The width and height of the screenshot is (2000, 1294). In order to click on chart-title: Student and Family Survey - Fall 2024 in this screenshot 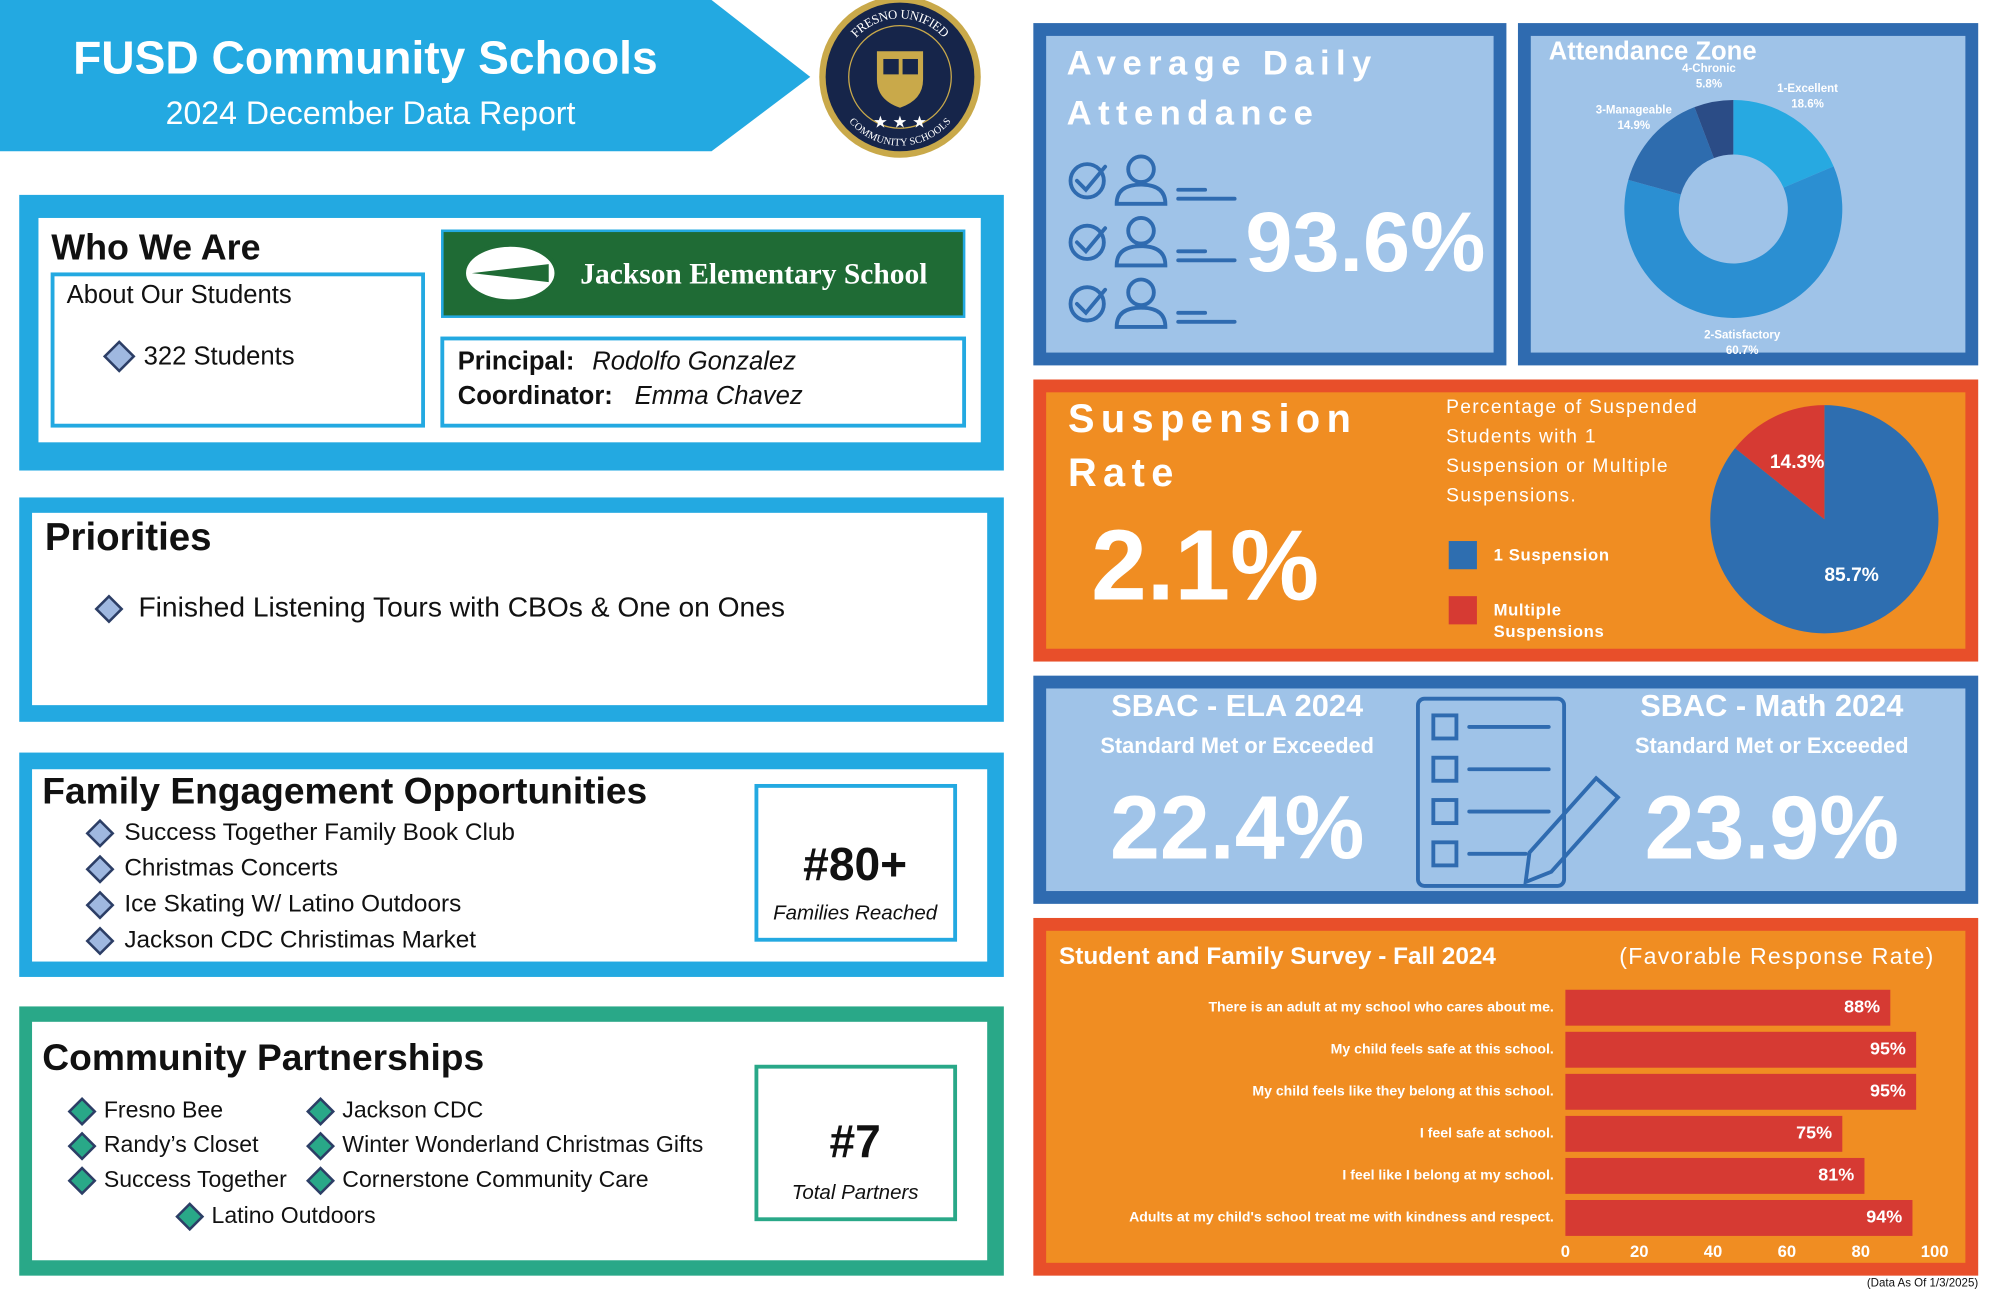, I will do `click(1277, 956)`.